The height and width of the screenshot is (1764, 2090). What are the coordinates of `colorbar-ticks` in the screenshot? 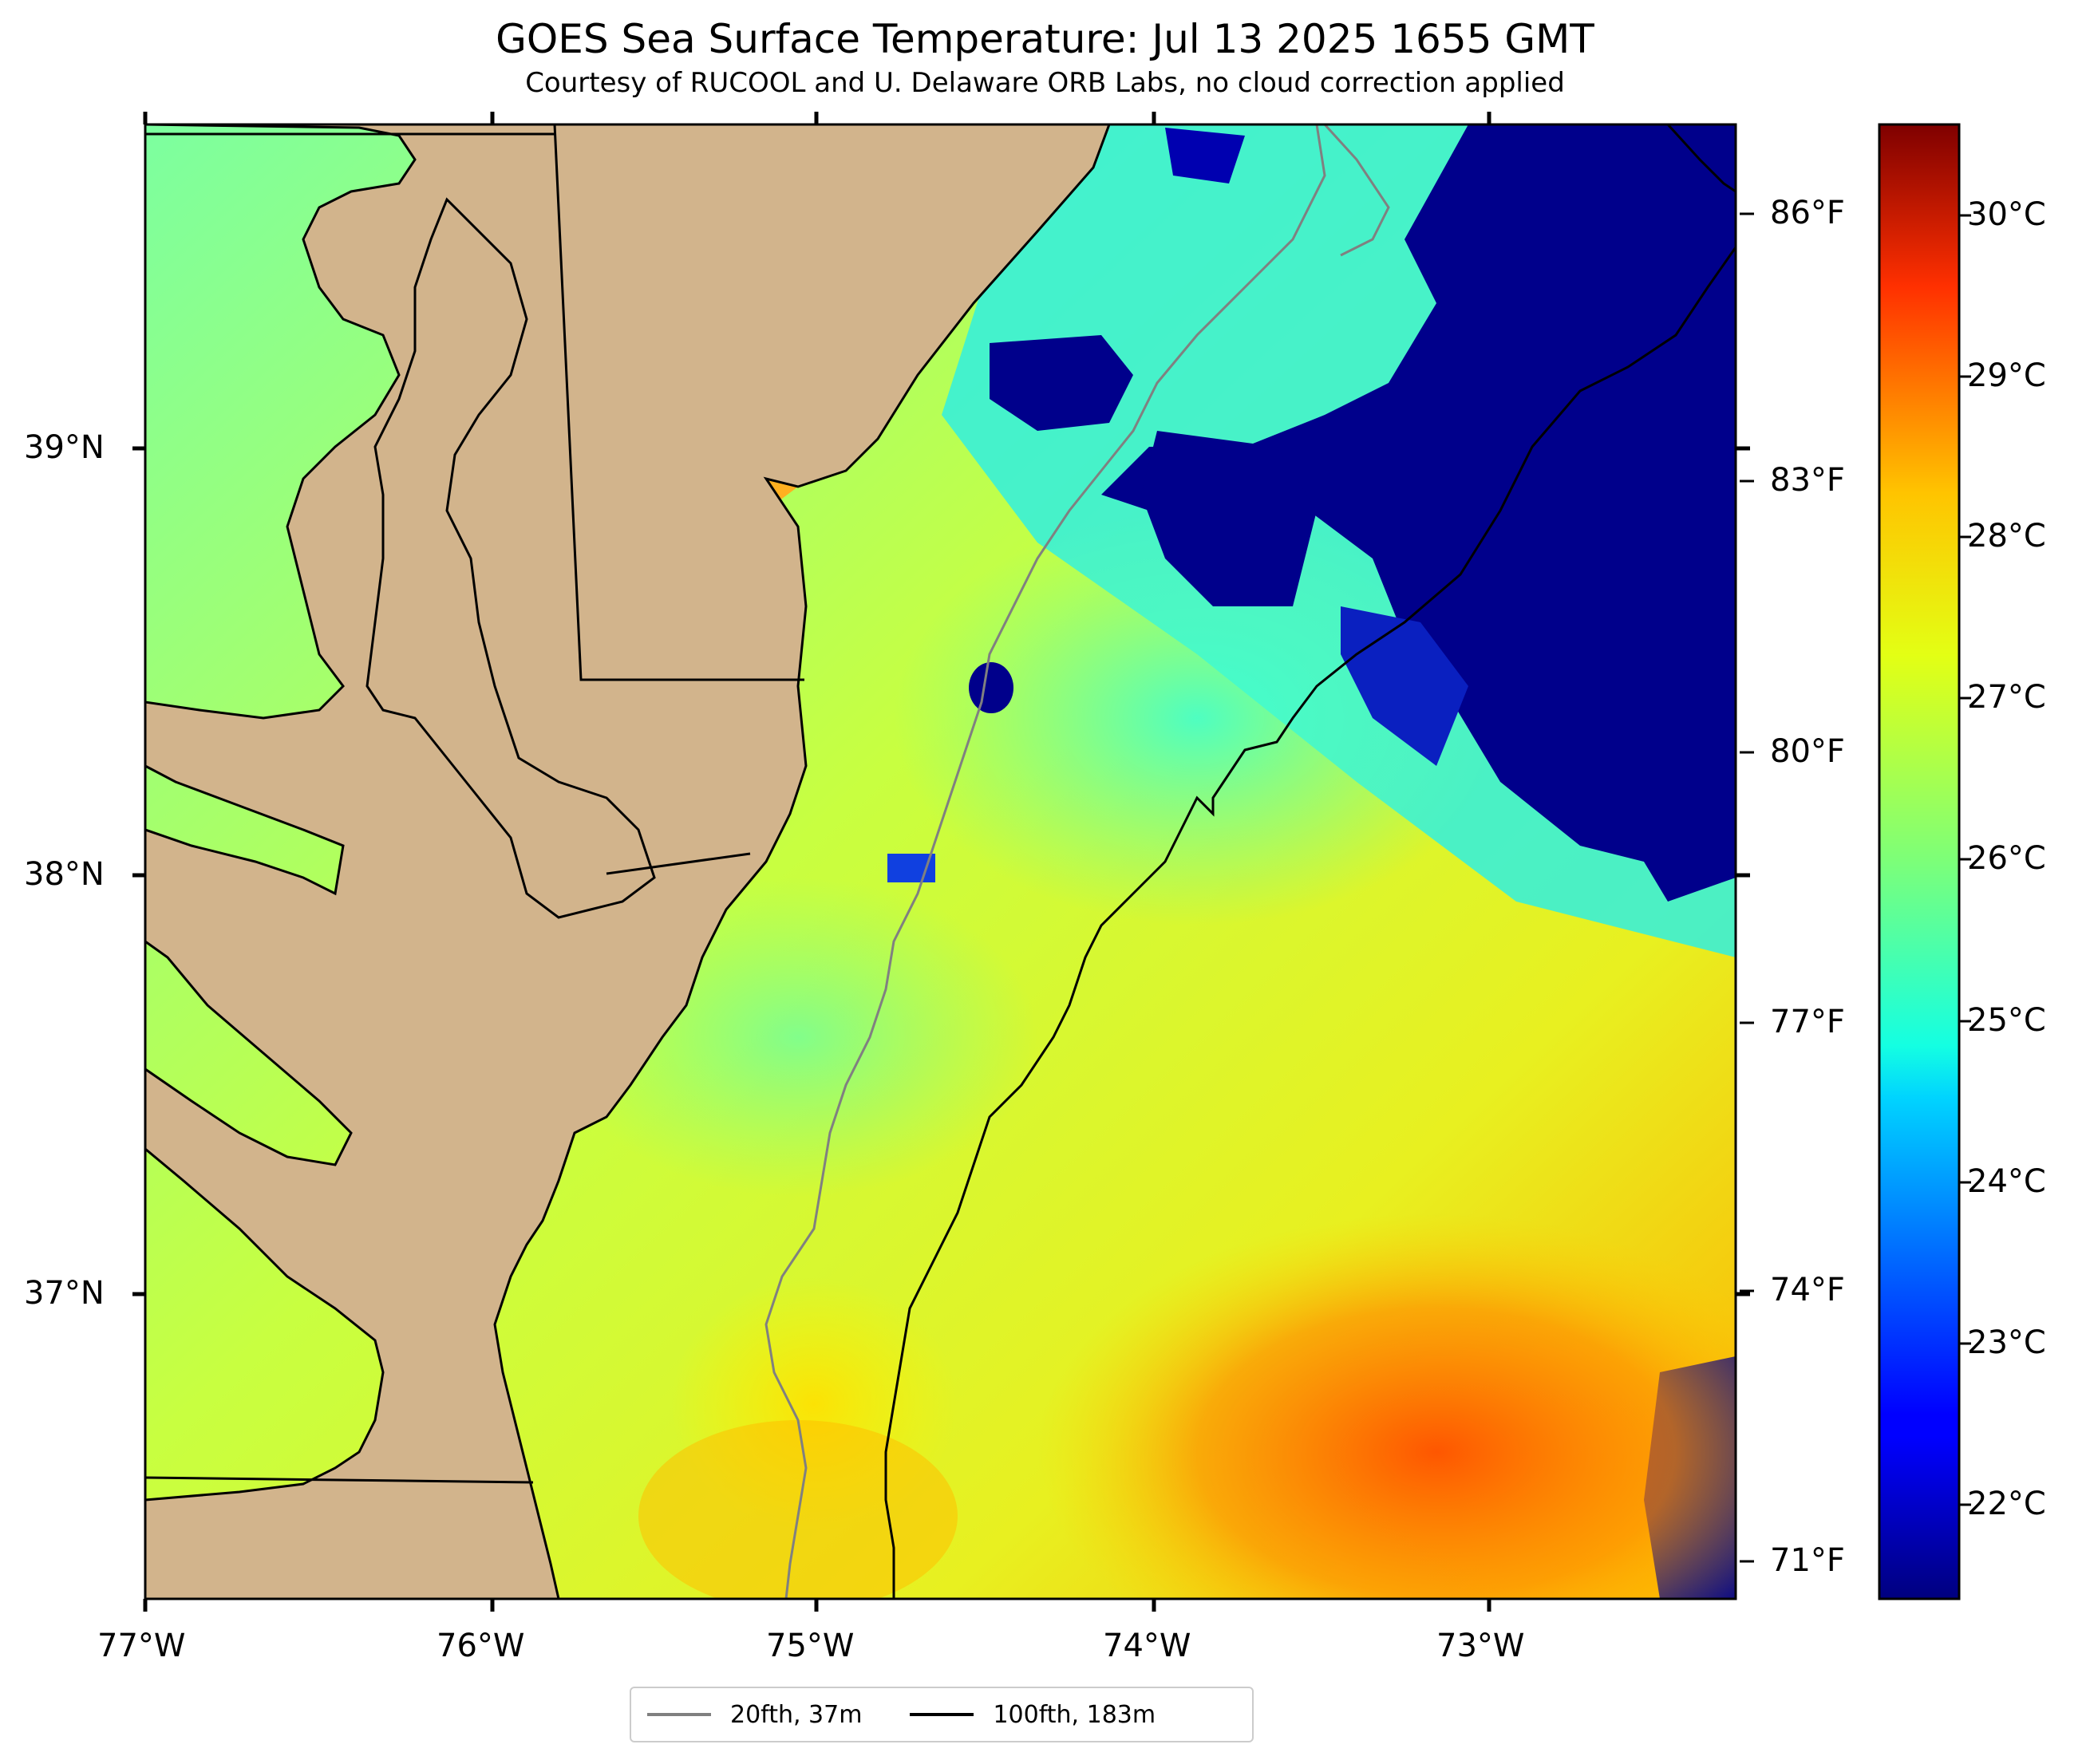 It's located at (1855, 887).